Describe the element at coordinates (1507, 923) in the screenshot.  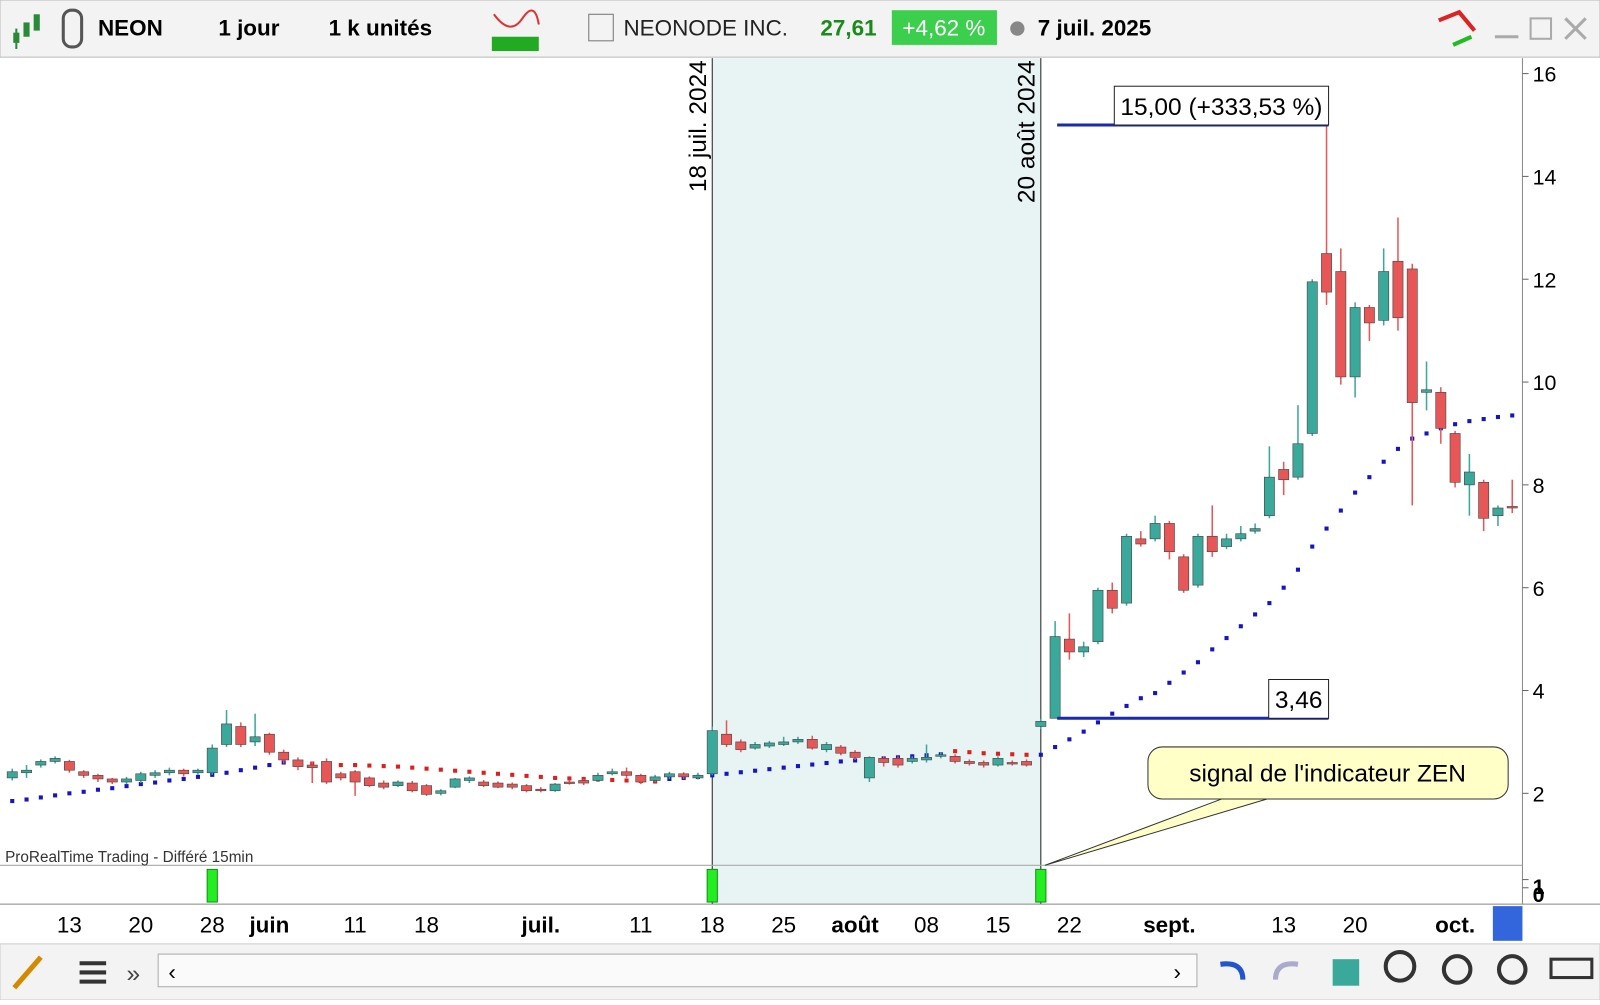
I see `scroll-end` at that location.